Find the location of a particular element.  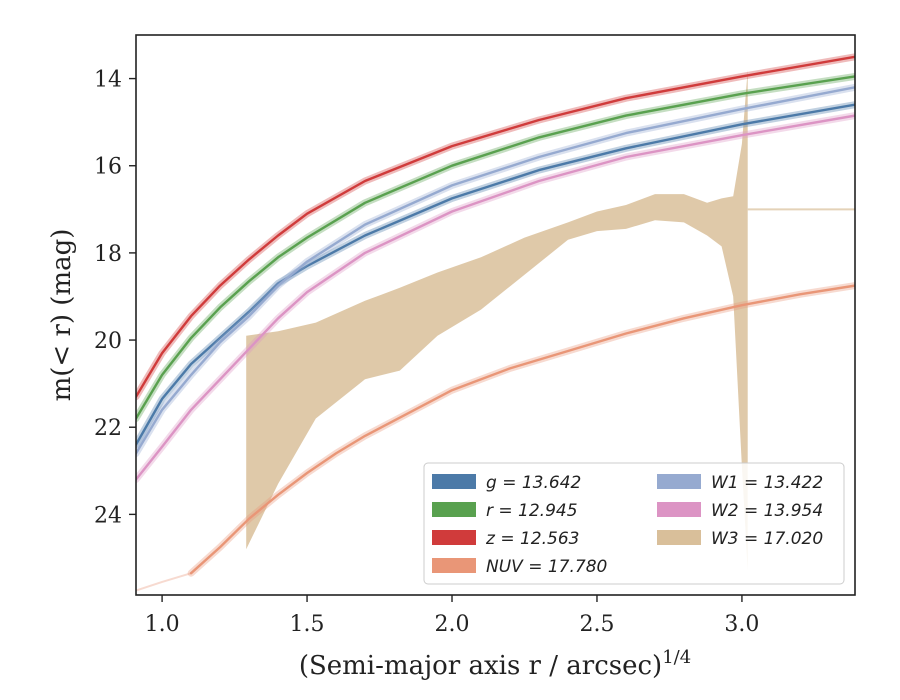

y-tick-label: 22 is located at coordinates (108, 428).